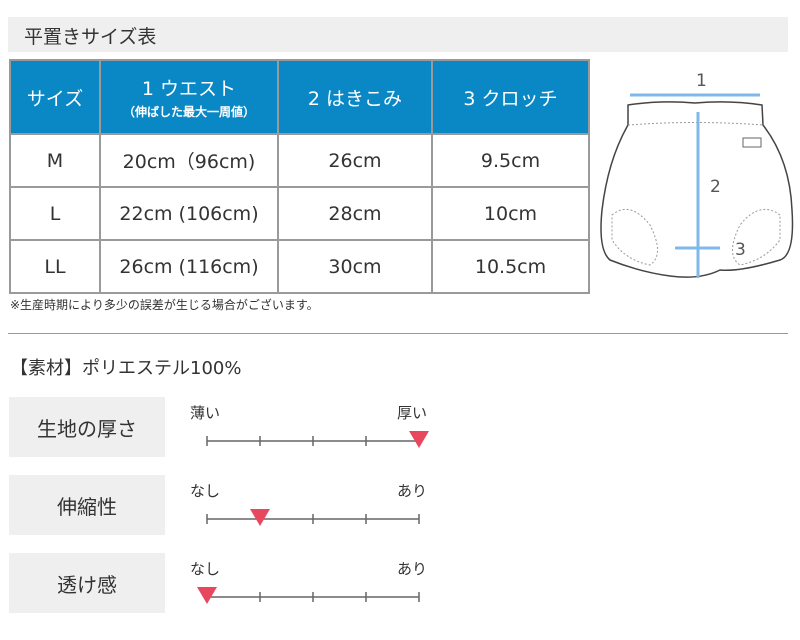 The image size is (800, 640). I want to click on cell: 10cm, so click(510, 213).